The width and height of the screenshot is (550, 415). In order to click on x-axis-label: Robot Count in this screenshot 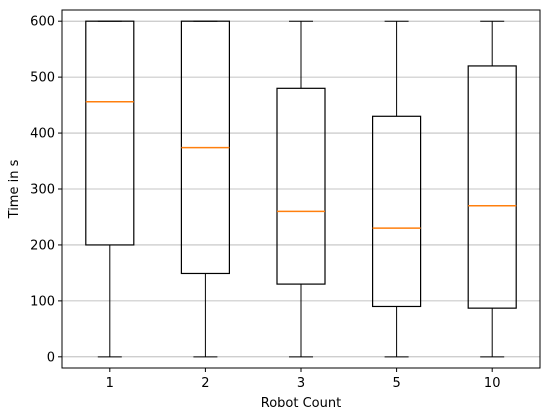, I will do `click(301, 403)`.